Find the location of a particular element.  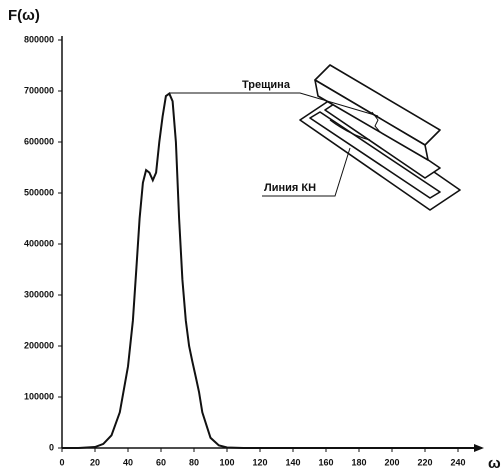

kn-leader is located at coordinates (306, 172).